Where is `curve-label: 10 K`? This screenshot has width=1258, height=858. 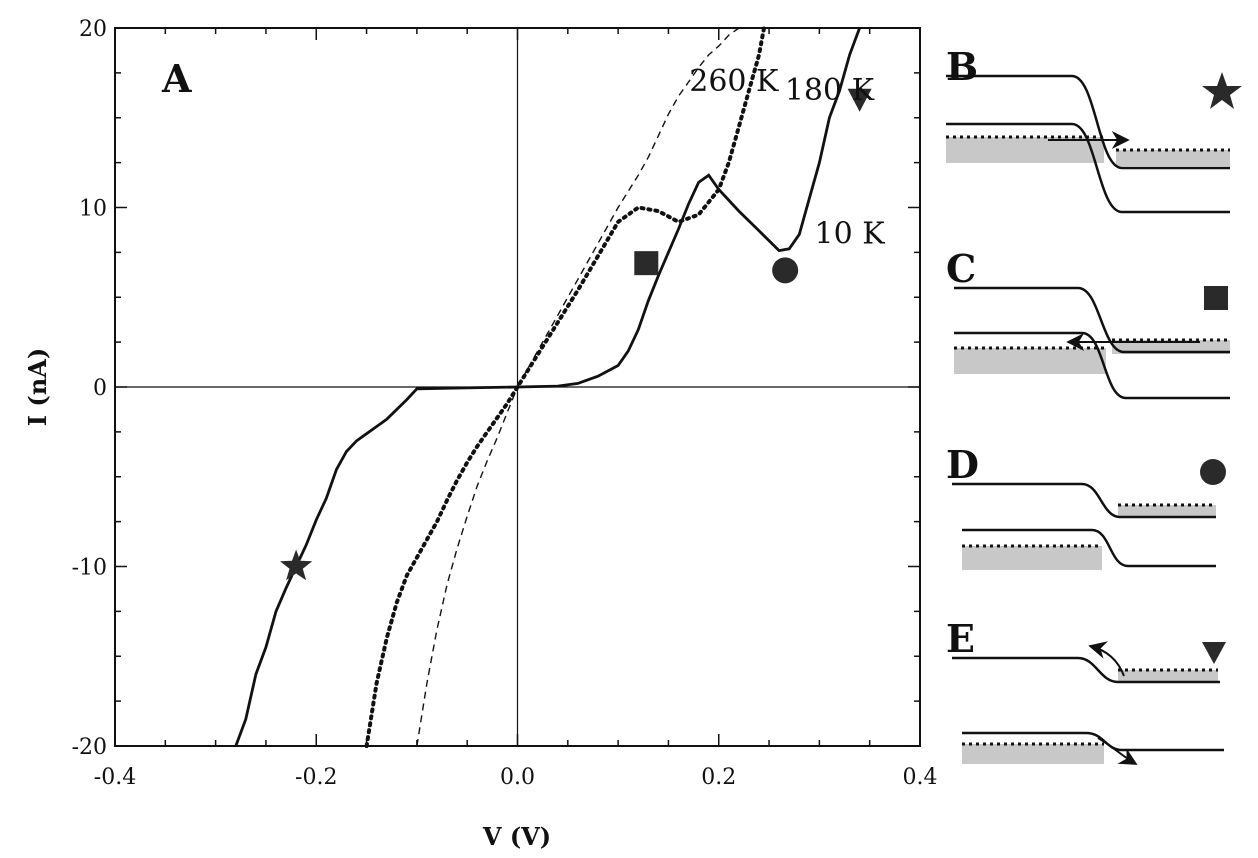
curve-label: 10 K is located at coordinates (850, 233).